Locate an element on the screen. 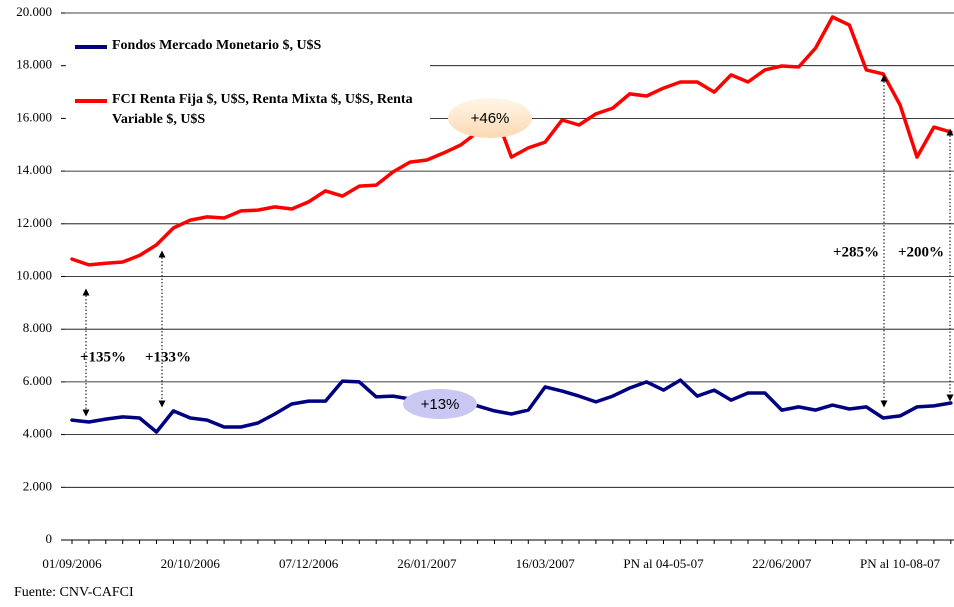  x-tick-label: 07/12/2006 is located at coordinates (309, 563).